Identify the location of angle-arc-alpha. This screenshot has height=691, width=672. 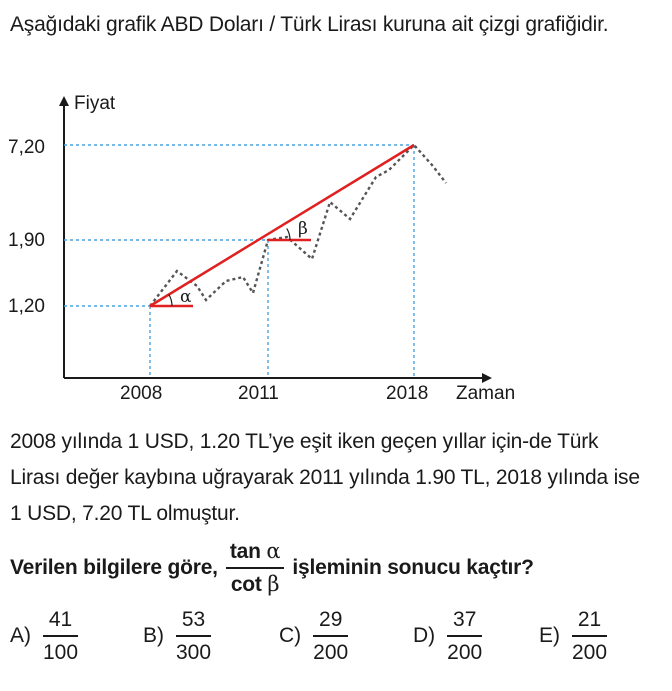
(170, 300).